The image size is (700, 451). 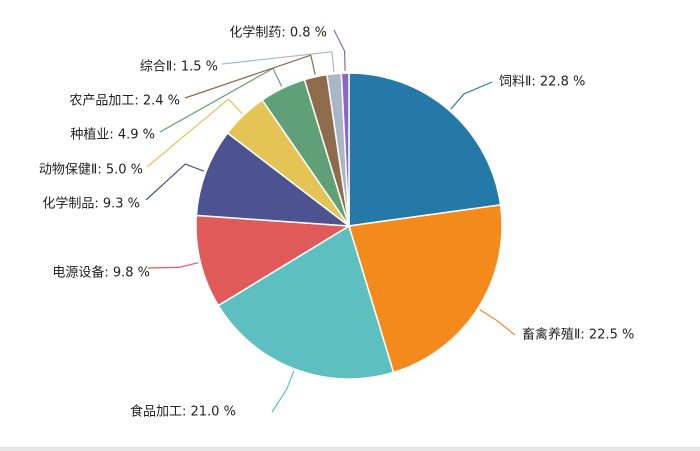 What do you see at coordinates (183, 412) in the screenshot?
I see `slice-label: 食品加工: 21.0 %` at bounding box center [183, 412].